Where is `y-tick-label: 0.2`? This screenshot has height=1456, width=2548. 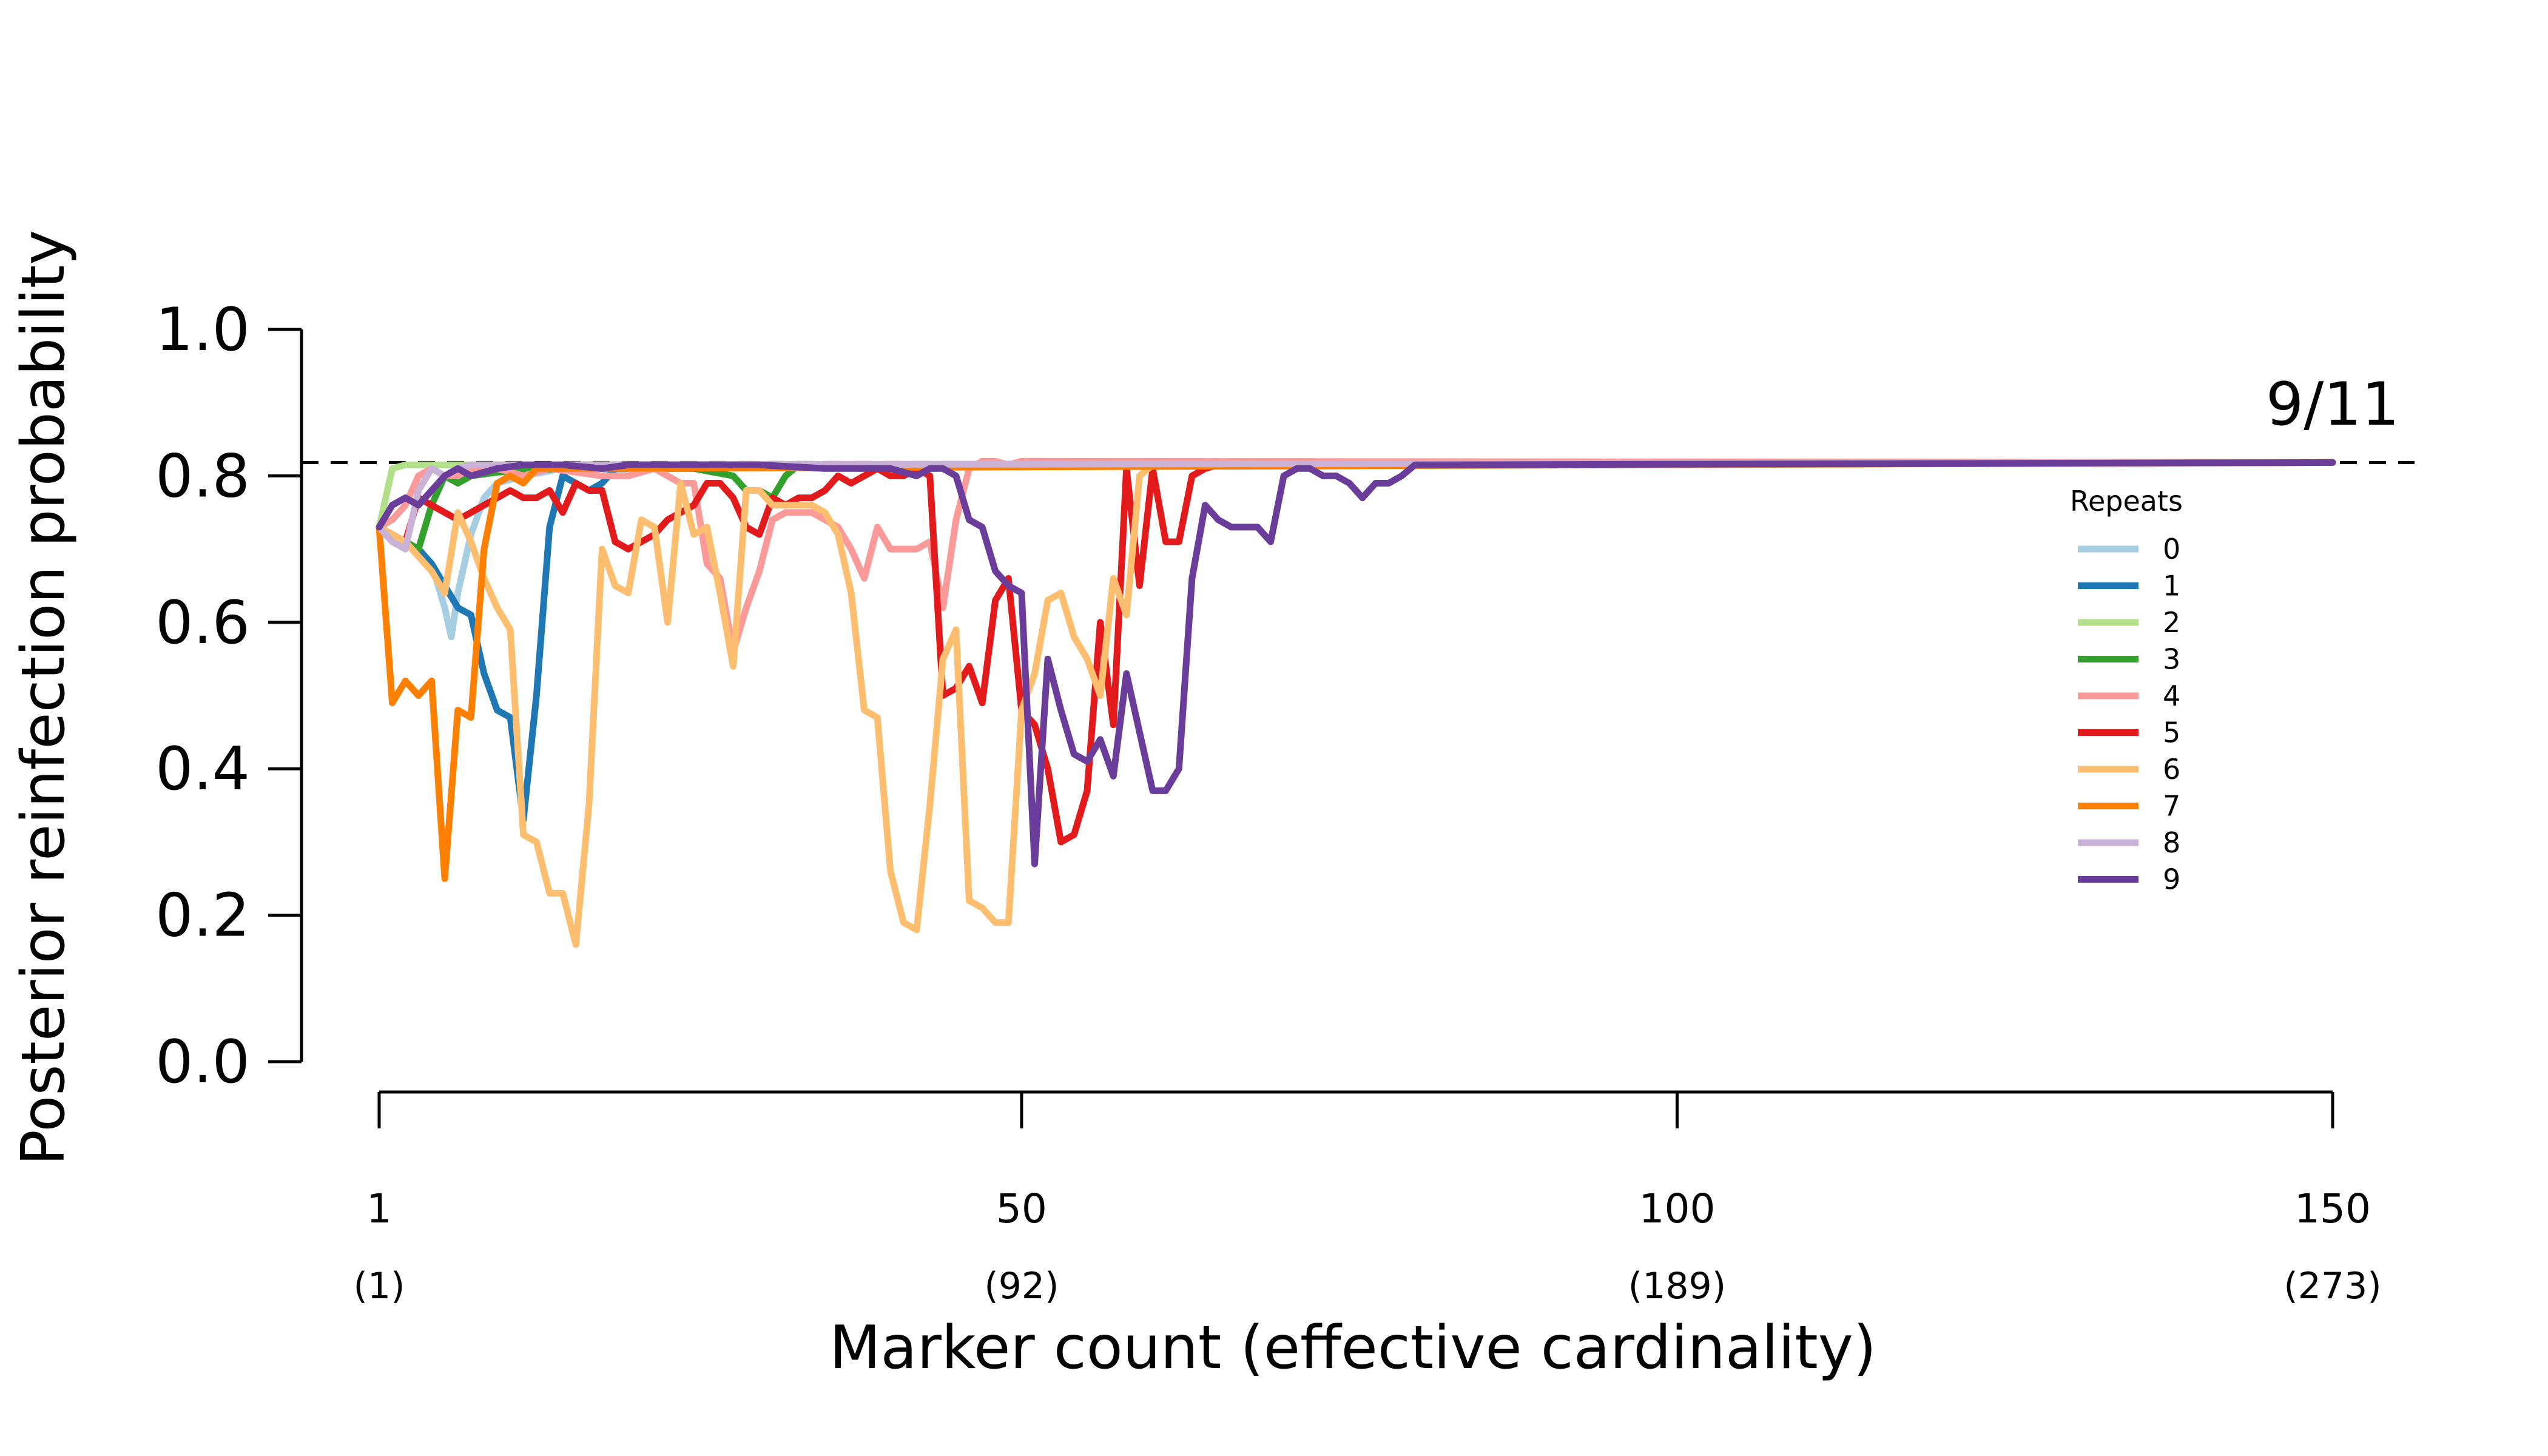
y-tick-label: 0.2 is located at coordinates (202, 916).